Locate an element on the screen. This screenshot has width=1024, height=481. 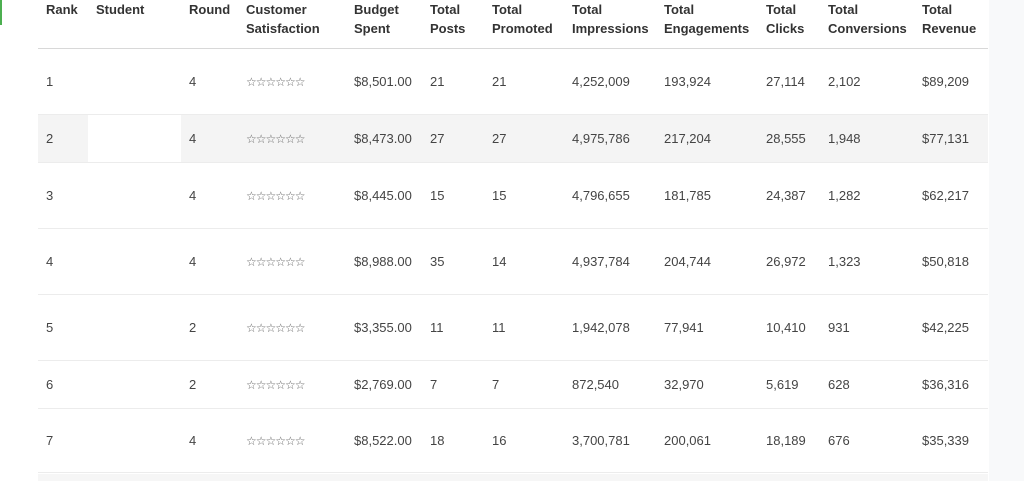
cell-impressions: 3,700,781 is located at coordinates (610, 440).